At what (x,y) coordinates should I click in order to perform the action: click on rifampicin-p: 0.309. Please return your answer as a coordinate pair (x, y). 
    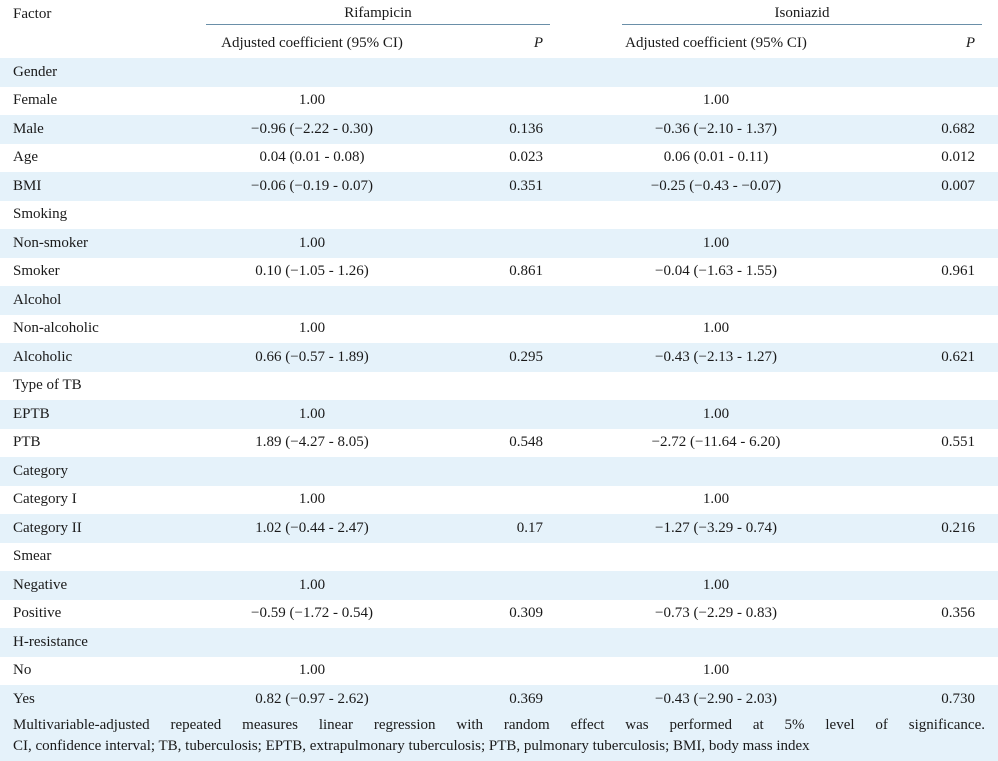
    Looking at the image, I should click on (500, 613).